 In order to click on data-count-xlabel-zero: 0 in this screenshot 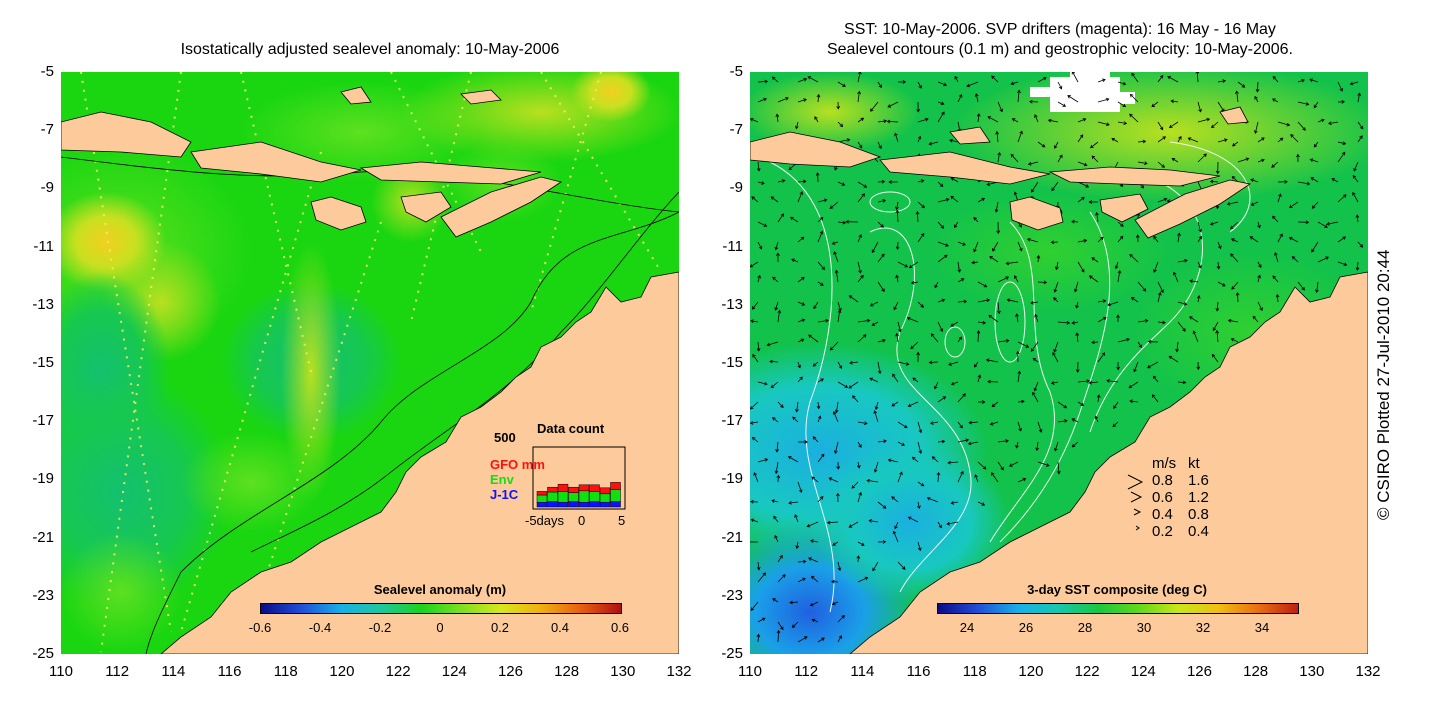, I will do `click(582, 520)`.